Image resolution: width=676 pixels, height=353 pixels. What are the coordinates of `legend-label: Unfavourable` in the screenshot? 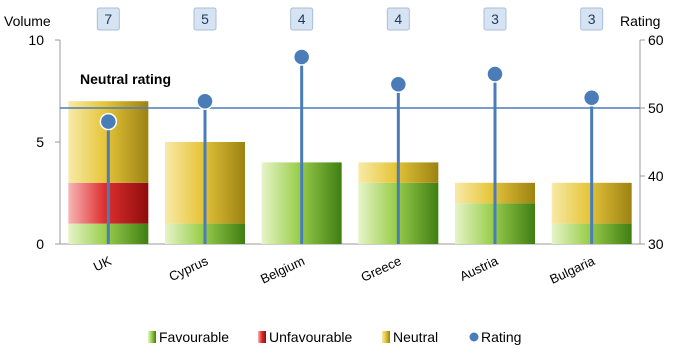 It's located at (310, 337).